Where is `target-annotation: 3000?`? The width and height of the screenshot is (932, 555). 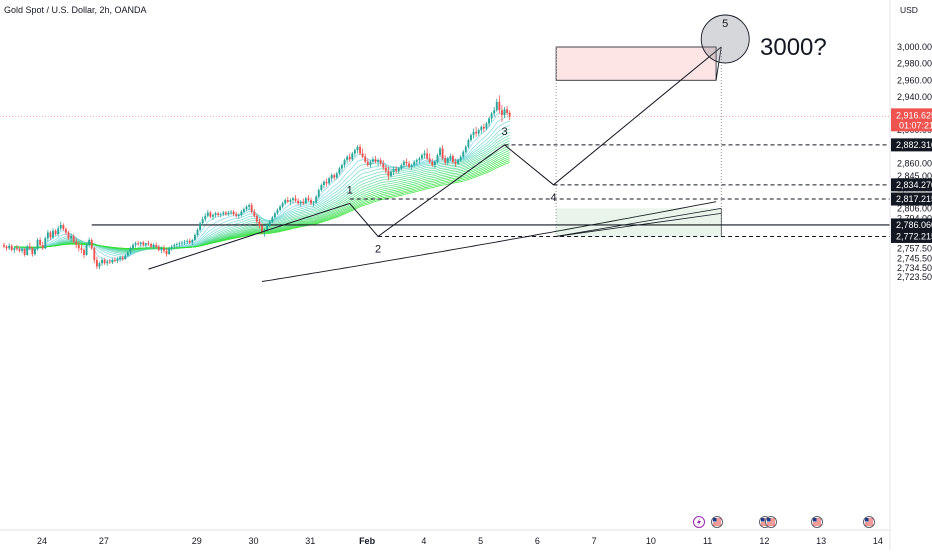
target-annotation: 3000? is located at coordinates (793, 47).